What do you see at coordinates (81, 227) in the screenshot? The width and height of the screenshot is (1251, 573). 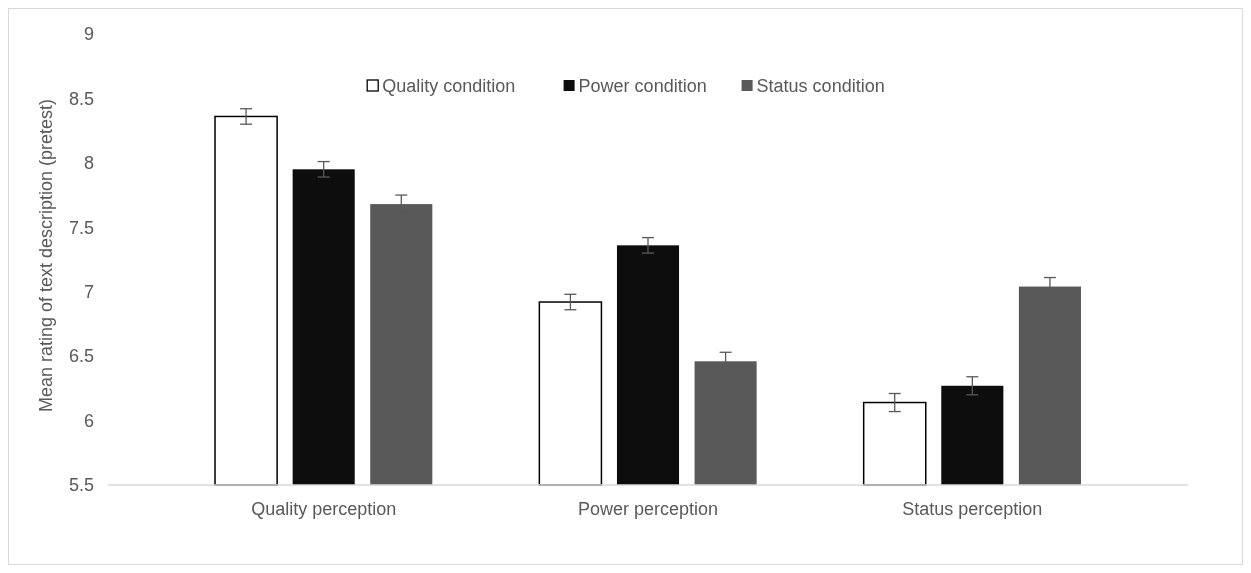 I see `y-tick-label: 7.5` at bounding box center [81, 227].